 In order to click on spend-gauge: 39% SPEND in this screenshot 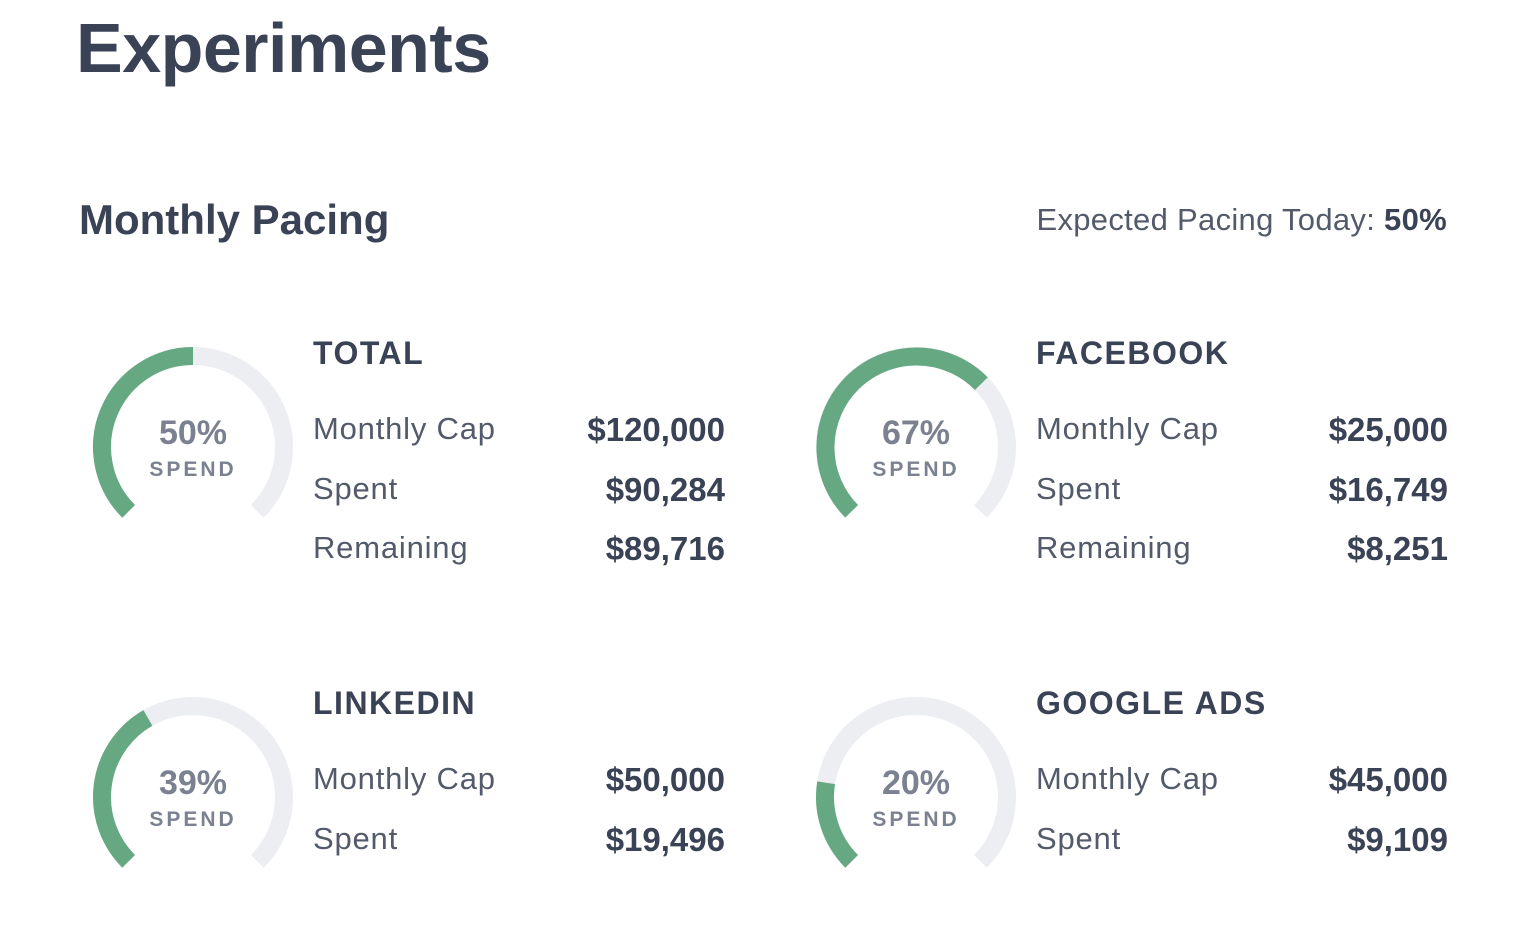, I will do `click(193, 801)`.